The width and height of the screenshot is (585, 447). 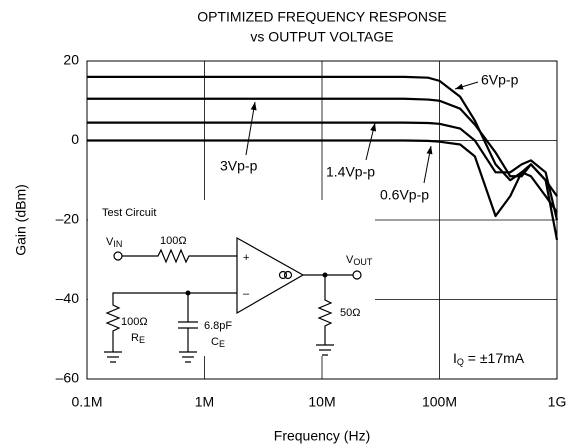 What do you see at coordinates (321, 402) in the screenshot?
I see `x-tick-label: 10M` at bounding box center [321, 402].